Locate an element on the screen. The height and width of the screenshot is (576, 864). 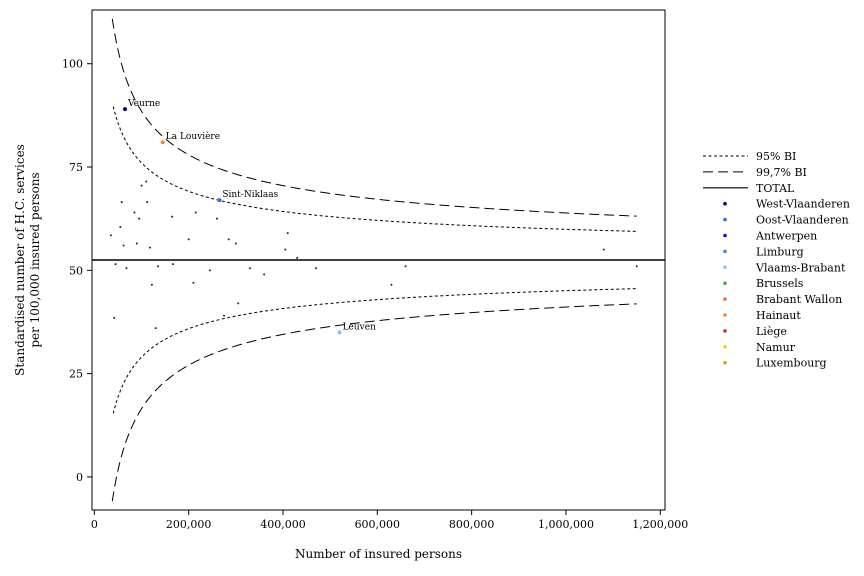
legend-label: Oost-Vlaanderen is located at coordinates (802, 220).